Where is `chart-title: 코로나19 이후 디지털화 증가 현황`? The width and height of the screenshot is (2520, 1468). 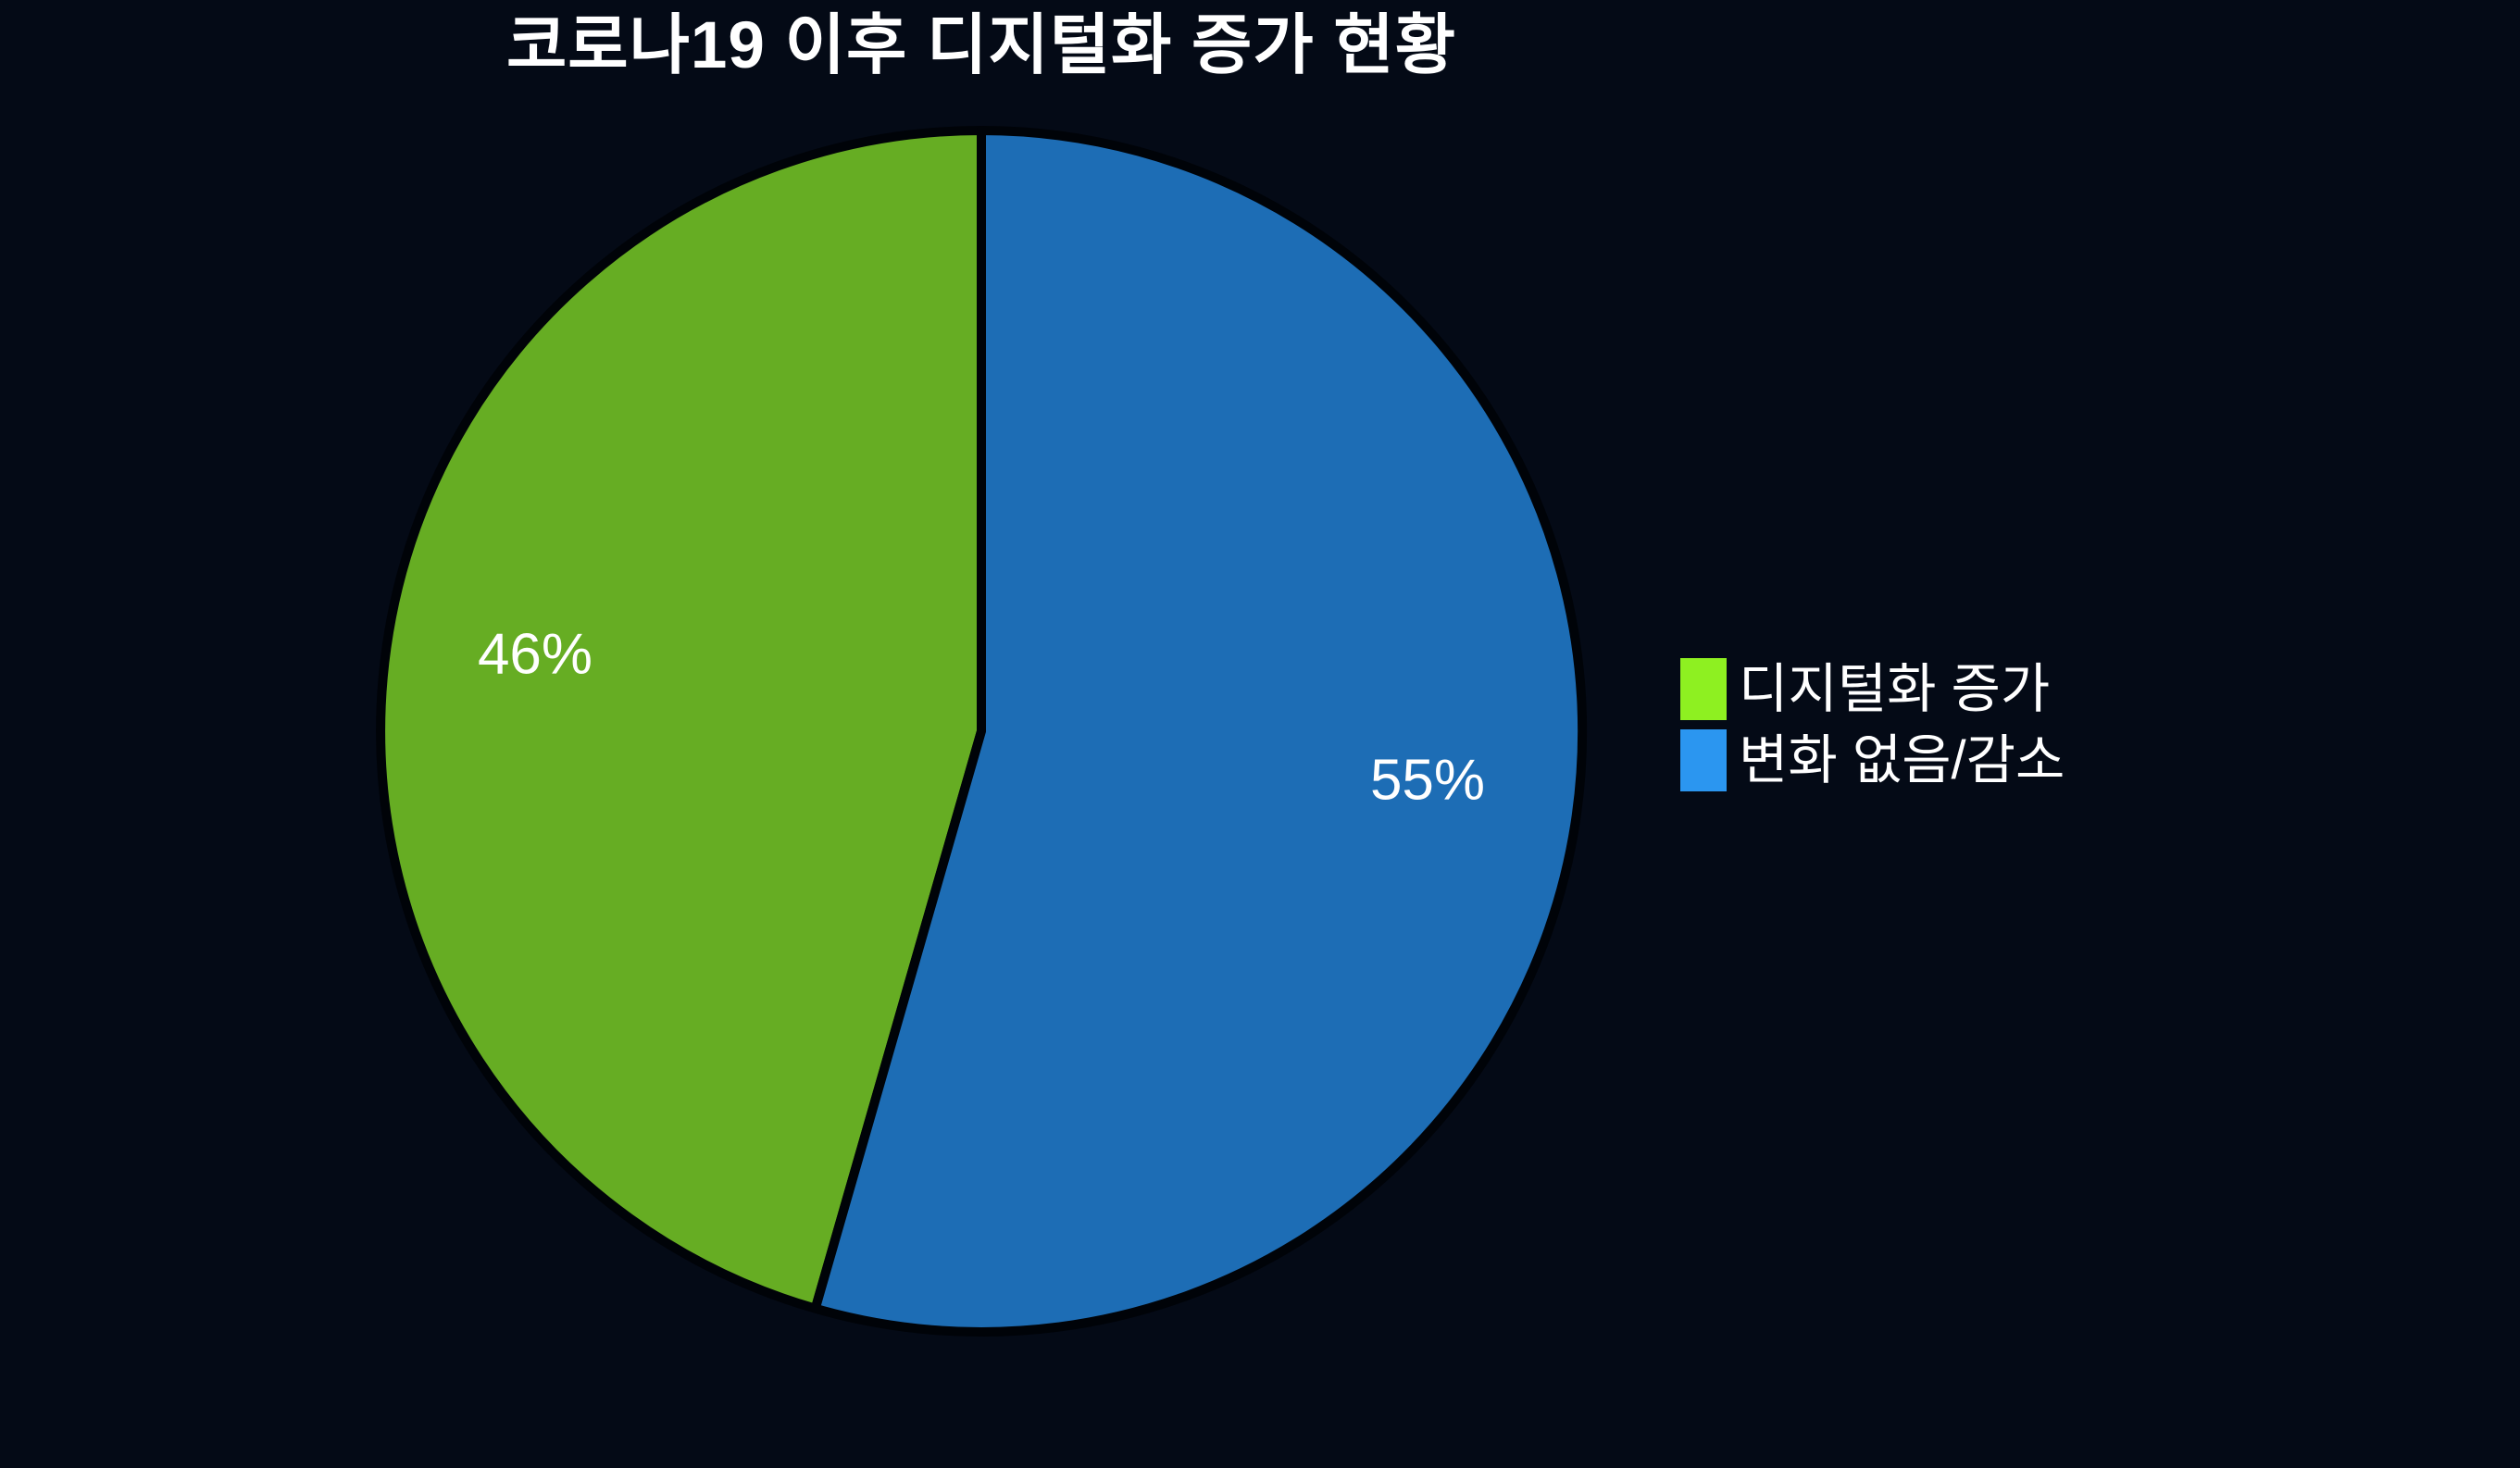 chart-title: 코로나19 이후 디지털화 증가 현황 is located at coordinates (981, 45).